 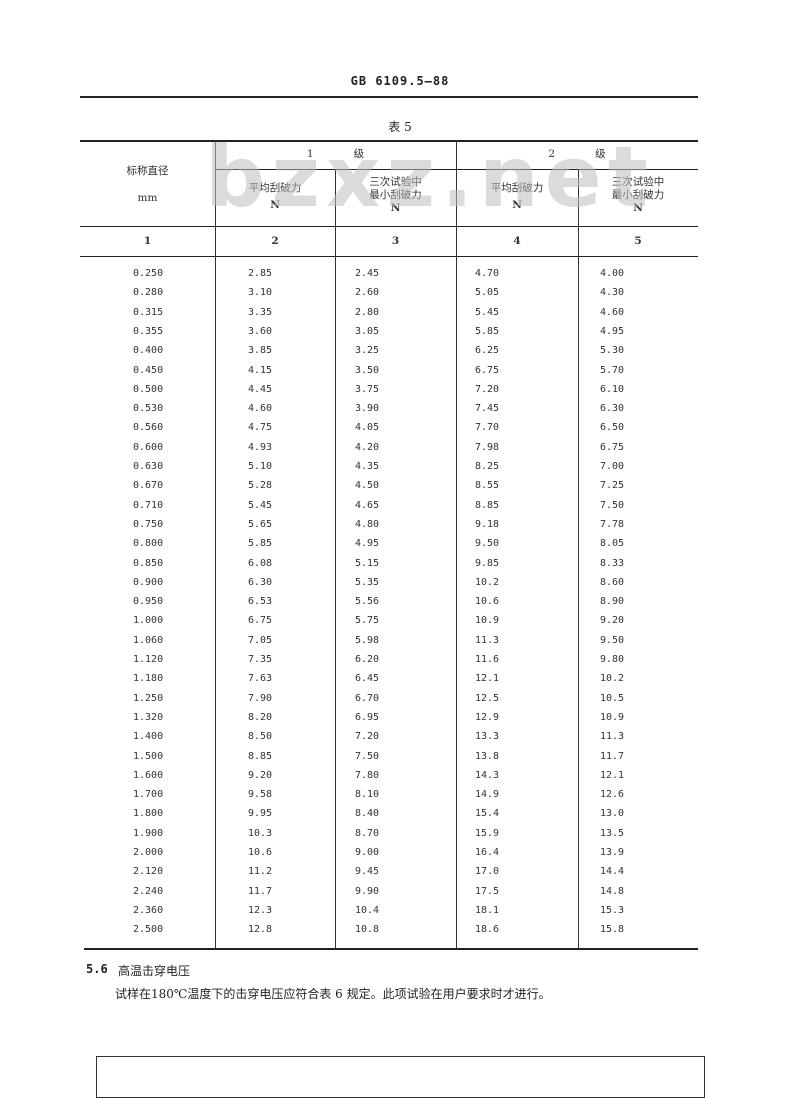 I want to click on table-cell: 8.60, so click(x=612, y=582).